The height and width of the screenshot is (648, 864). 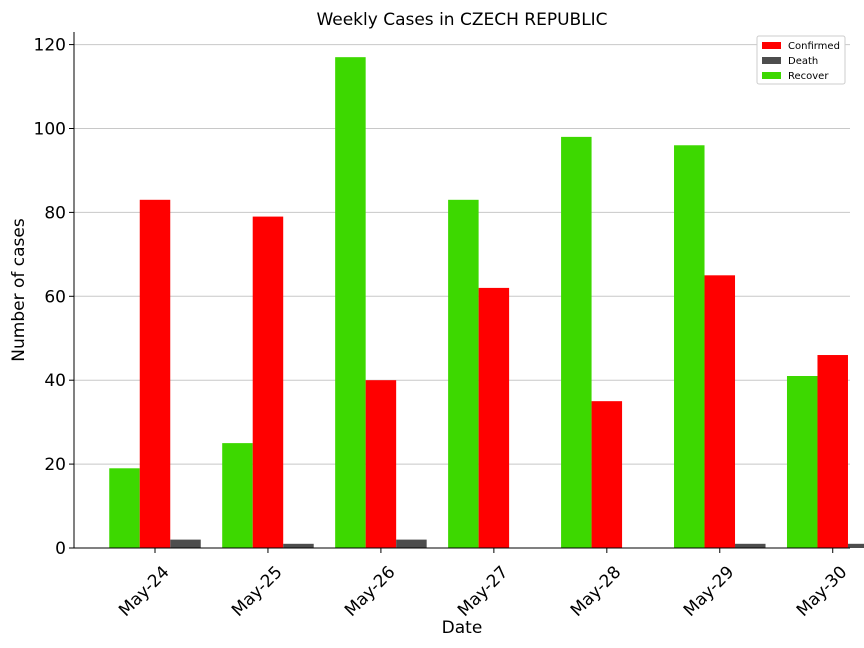 What do you see at coordinates (771, 60) in the screenshot?
I see `legend-swatch-death` at bounding box center [771, 60].